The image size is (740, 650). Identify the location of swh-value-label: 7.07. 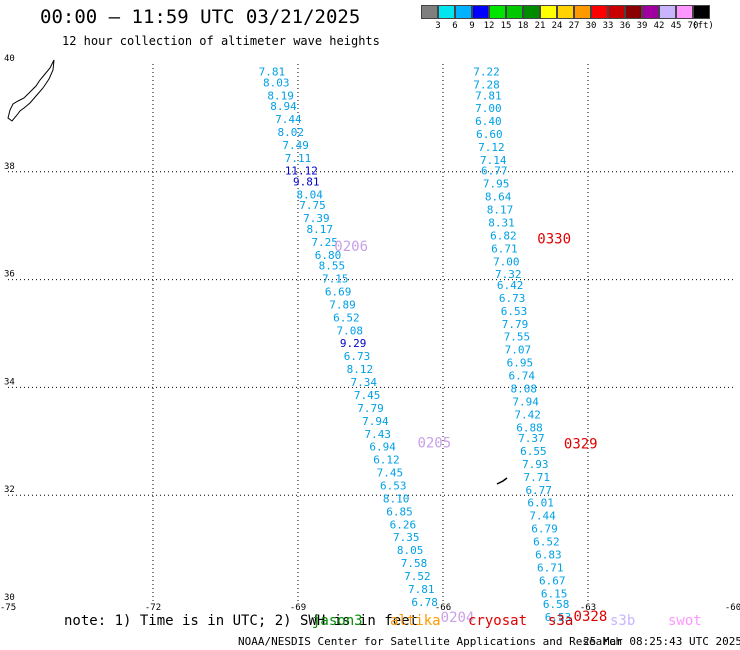
(518, 350).